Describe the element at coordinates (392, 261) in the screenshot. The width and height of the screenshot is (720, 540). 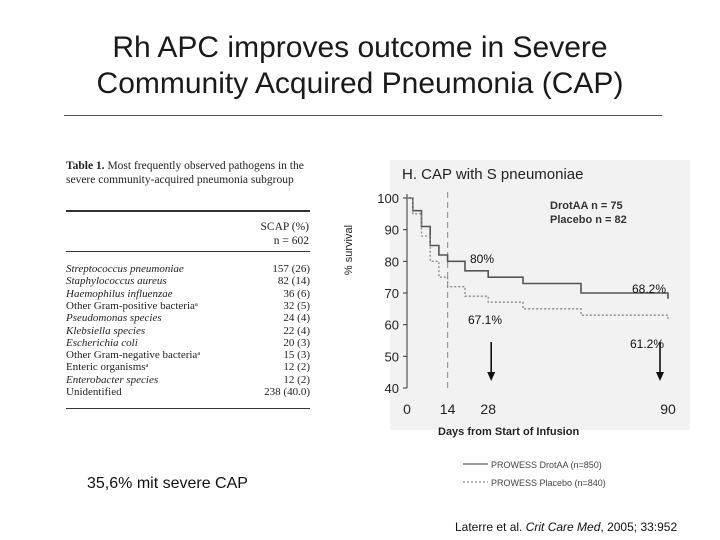
I see `y-tick-label: 80` at that location.